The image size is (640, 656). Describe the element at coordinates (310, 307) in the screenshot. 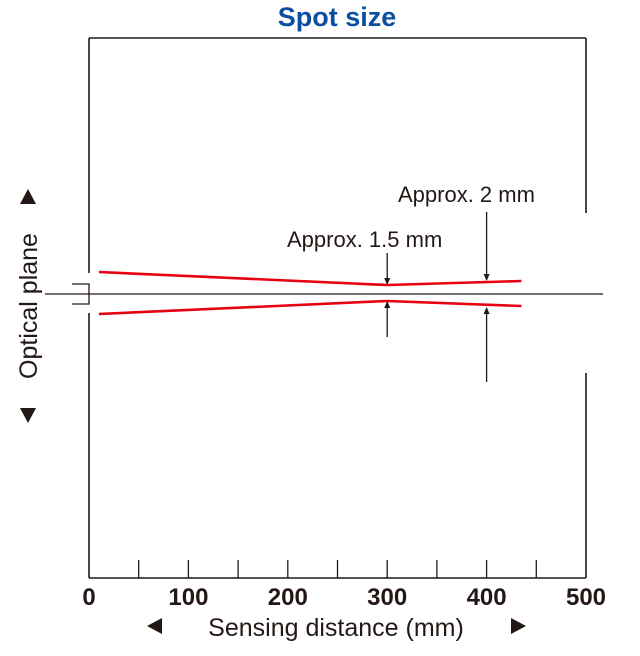

I see `beam-lower-edge` at that location.